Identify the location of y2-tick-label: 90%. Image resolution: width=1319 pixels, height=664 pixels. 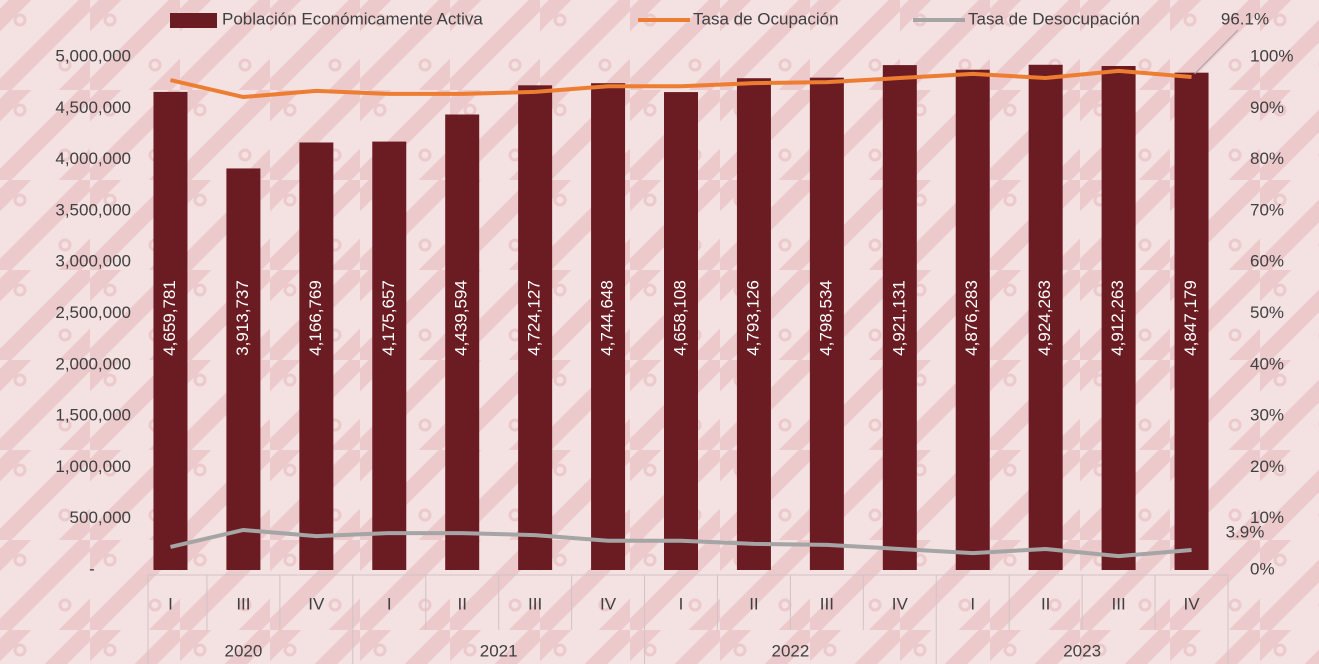
(1267, 107).